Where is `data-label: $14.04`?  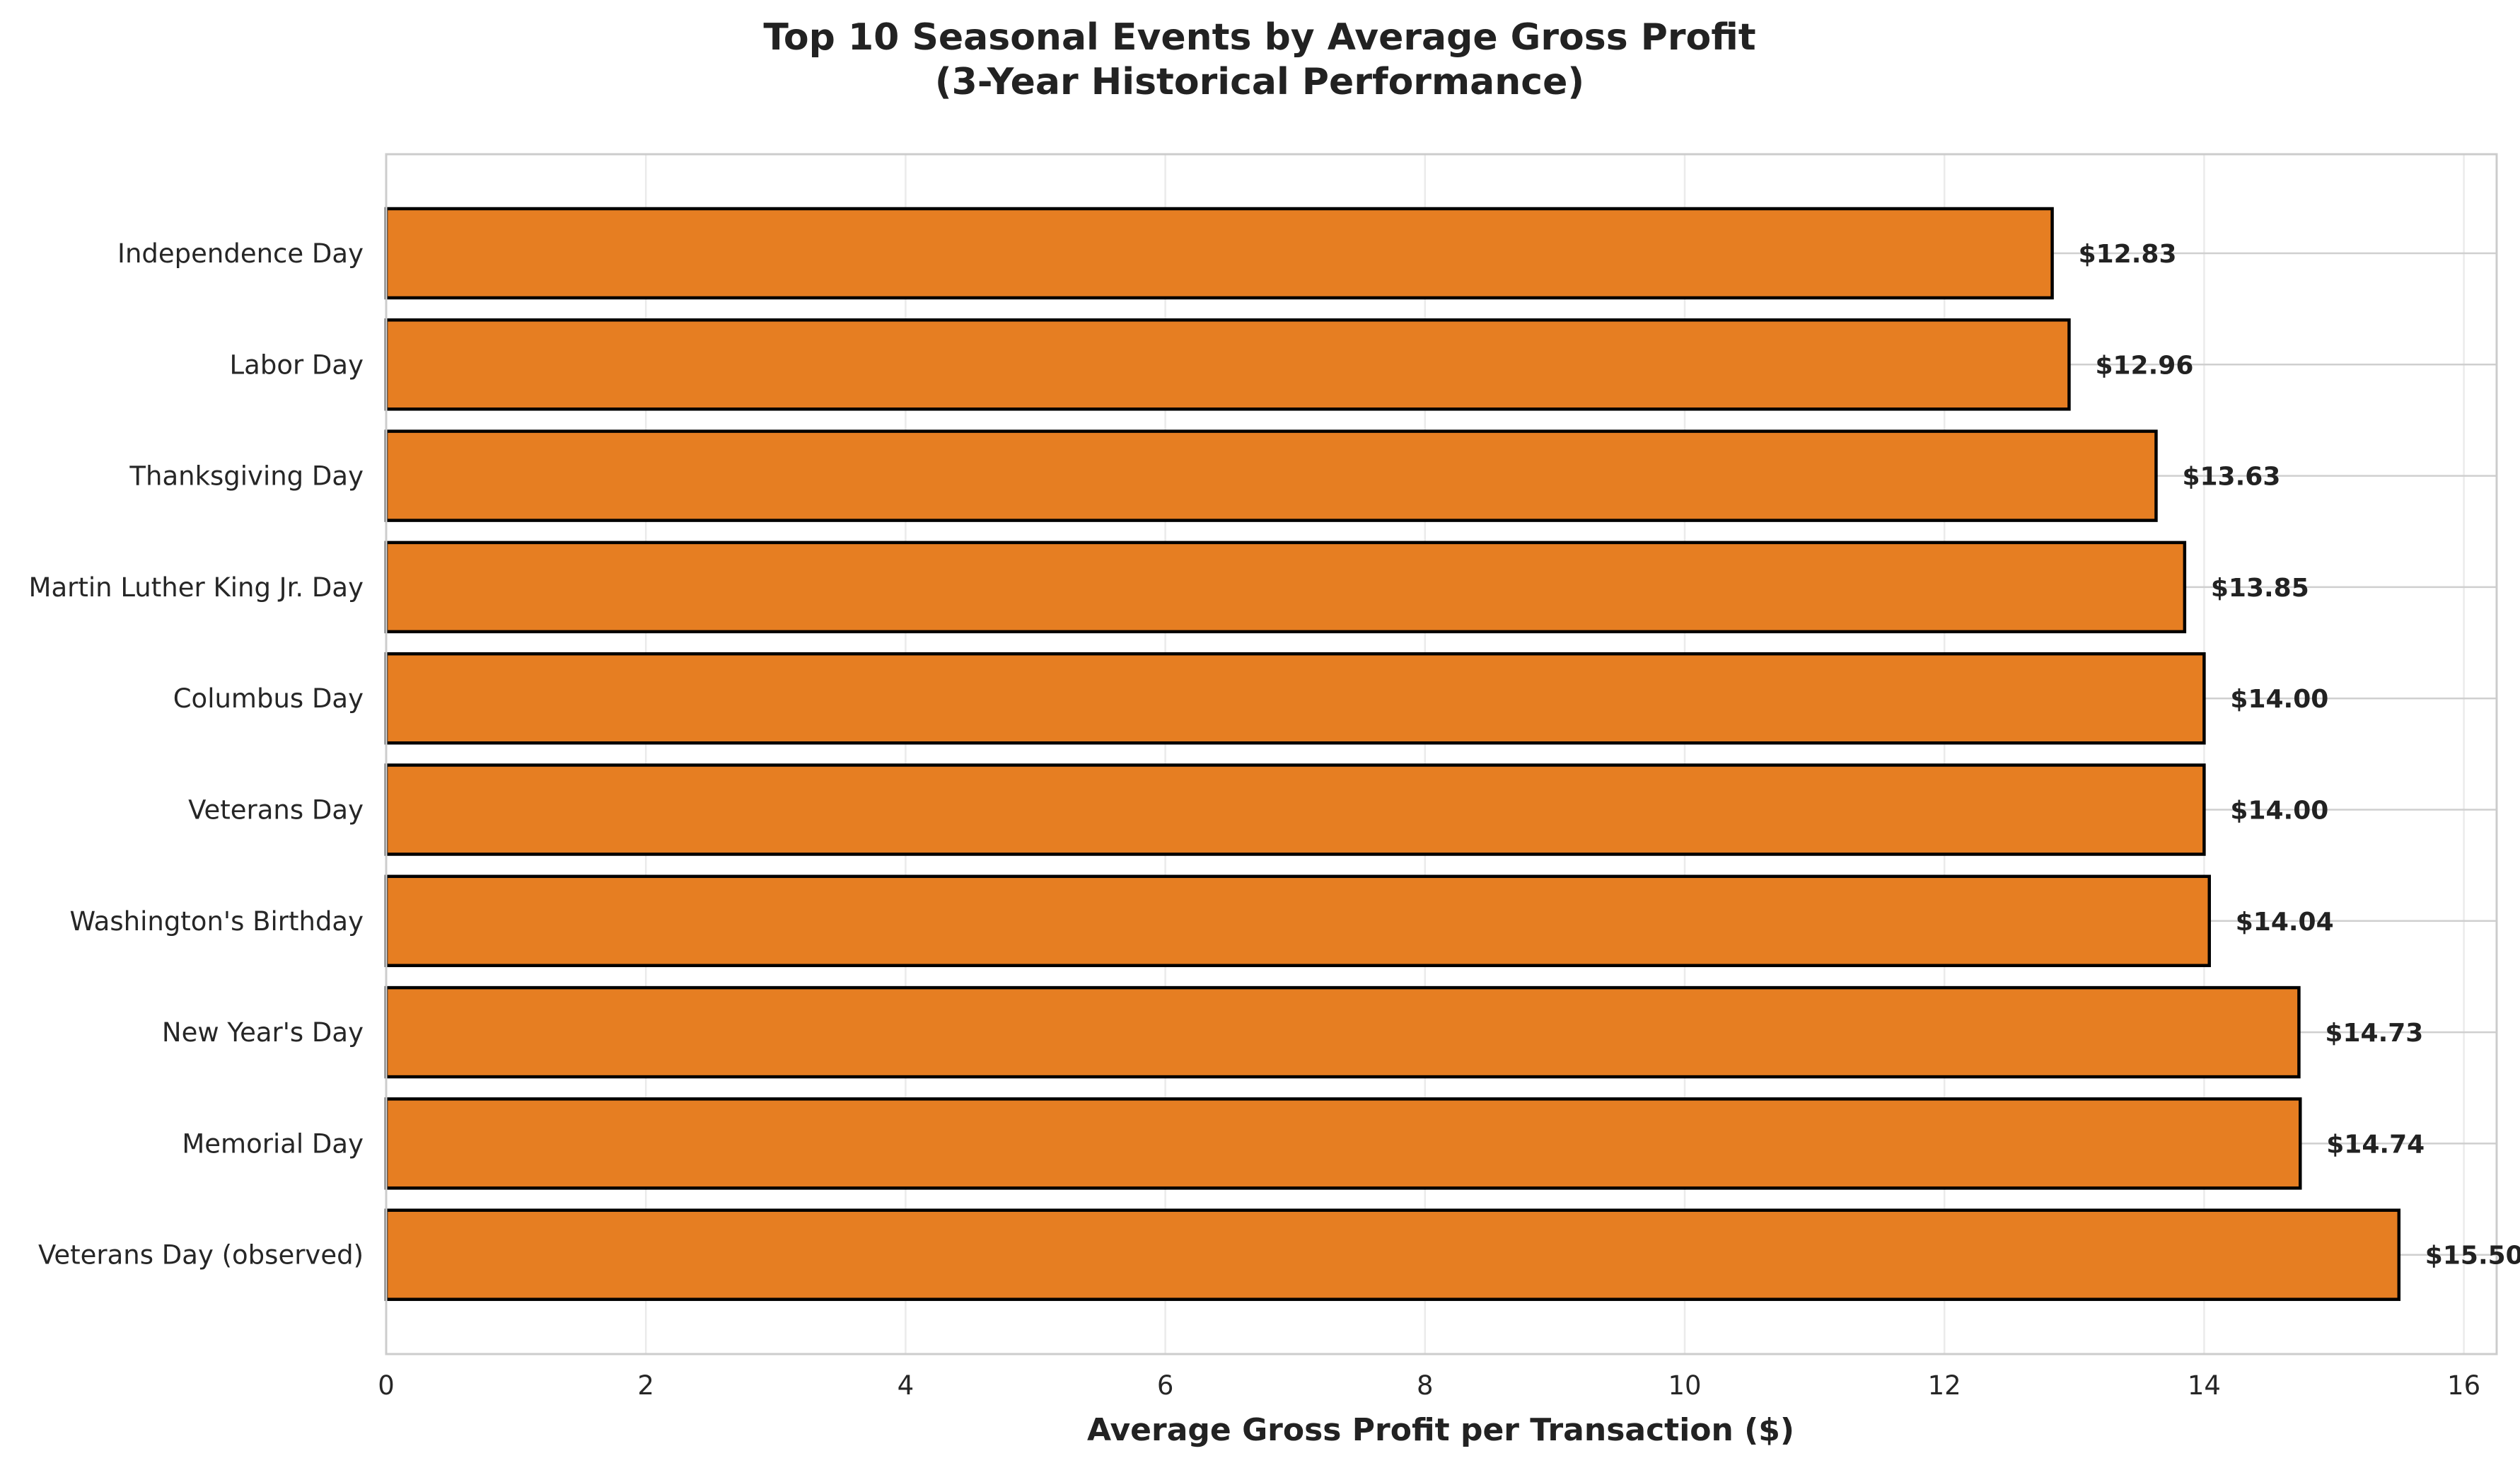 data-label: $14.04 is located at coordinates (2285, 923).